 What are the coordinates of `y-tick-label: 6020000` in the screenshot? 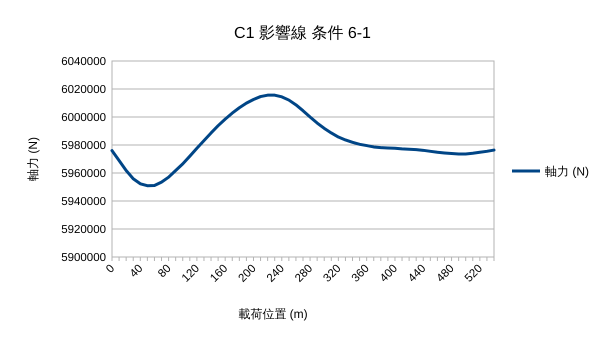 It's located at (83, 90).